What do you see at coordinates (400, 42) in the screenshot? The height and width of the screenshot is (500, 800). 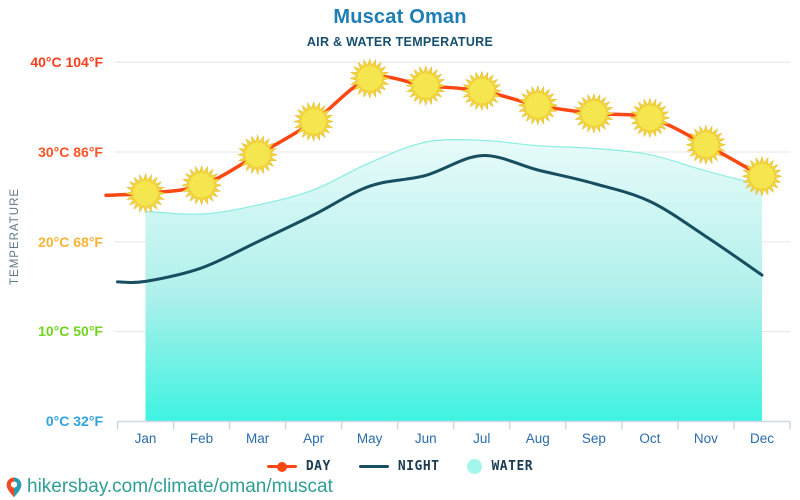 I see `chart-subtitle: AIR & WATER TEMPERATURE` at bounding box center [400, 42].